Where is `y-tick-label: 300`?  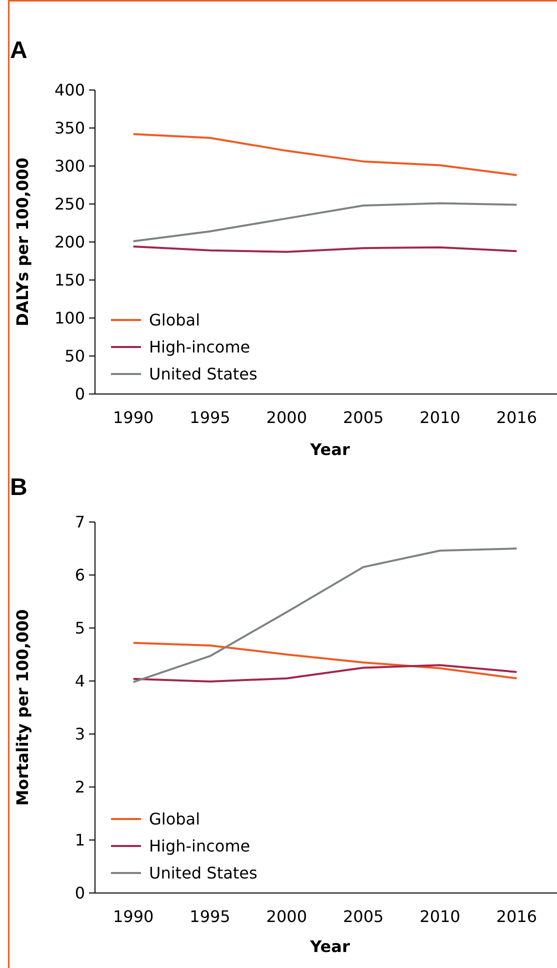 y-tick-label: 300 is located at coordinates (69, 166).